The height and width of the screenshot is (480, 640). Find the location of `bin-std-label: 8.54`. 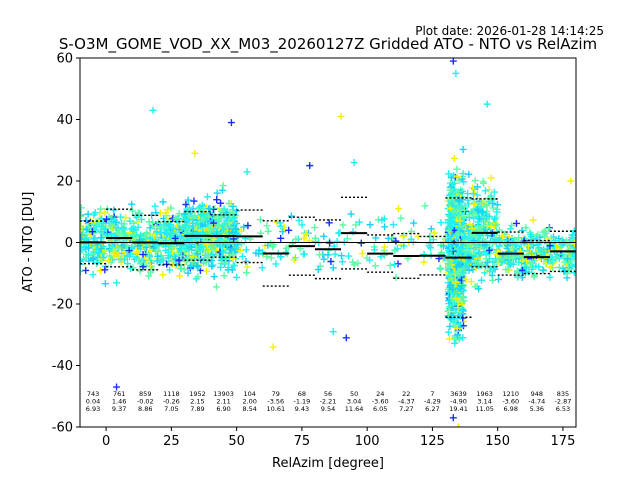

bin-std-label: 8.54 is located at coordinates (249, 409).